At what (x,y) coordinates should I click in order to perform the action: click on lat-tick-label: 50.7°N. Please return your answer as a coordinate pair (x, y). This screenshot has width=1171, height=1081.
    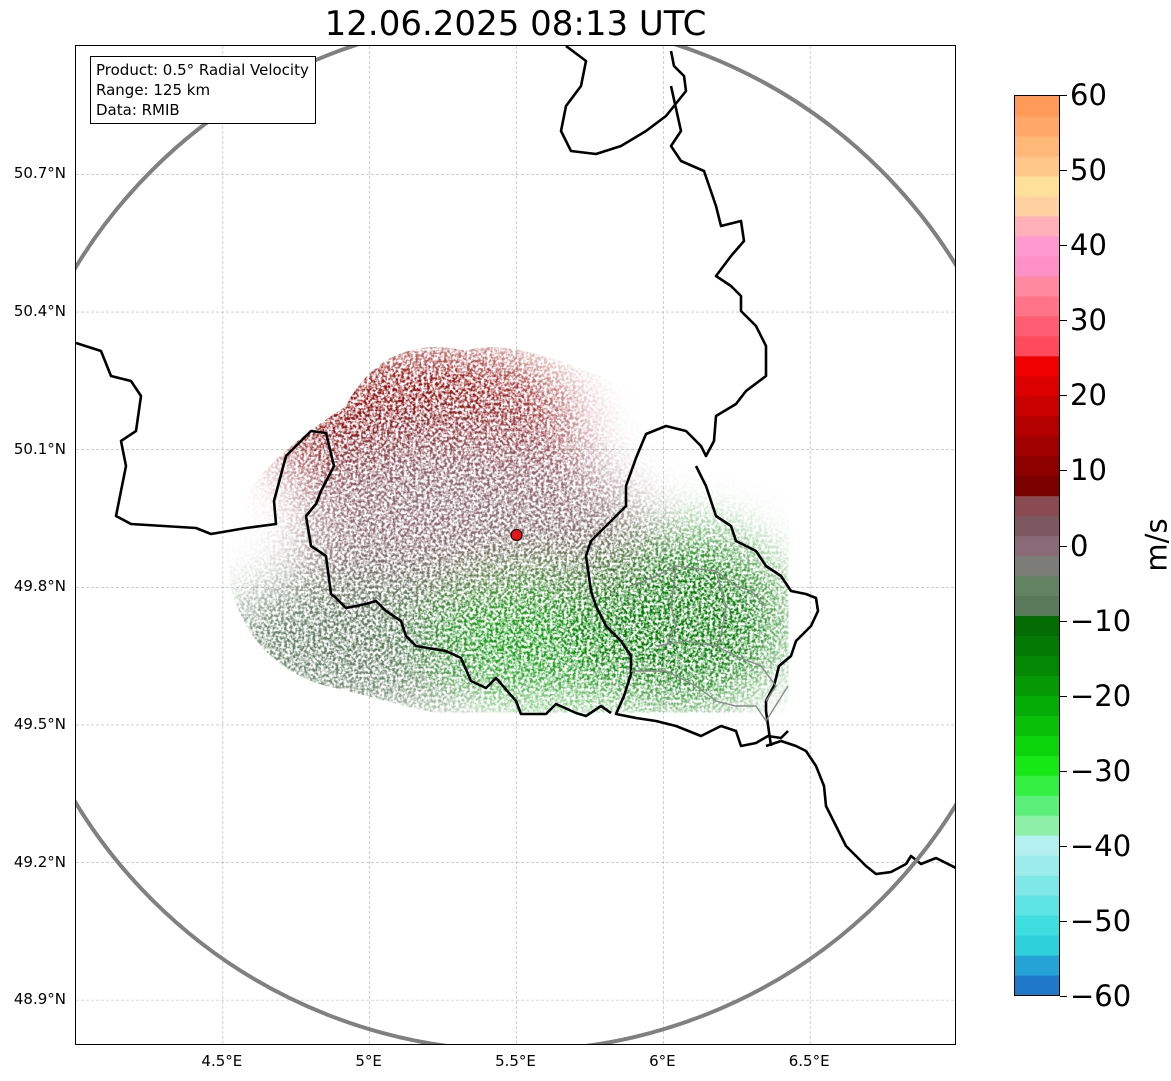
    Looking at the image, I should click on (39, 173).